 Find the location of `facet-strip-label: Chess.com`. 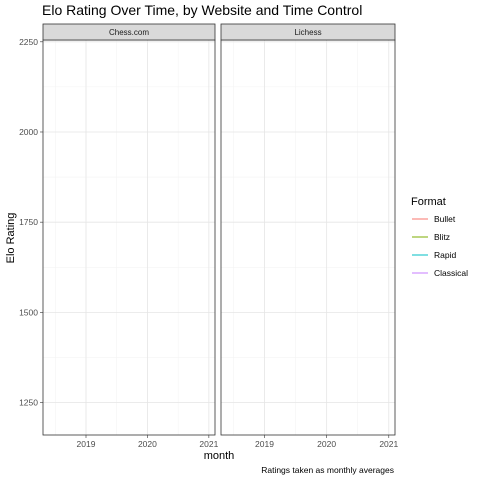

facet-strip-label: Chess.com is located at coordinates (129, 32).